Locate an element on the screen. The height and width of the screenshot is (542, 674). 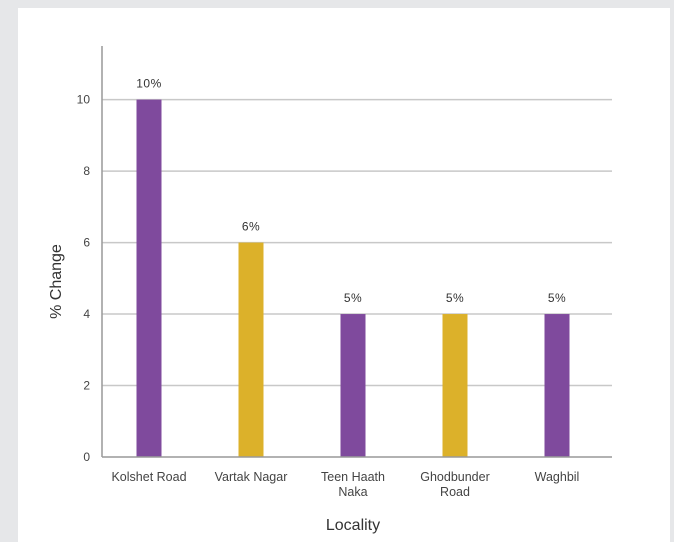
y-tick-label: 2 is located at coordinates (86, 386).